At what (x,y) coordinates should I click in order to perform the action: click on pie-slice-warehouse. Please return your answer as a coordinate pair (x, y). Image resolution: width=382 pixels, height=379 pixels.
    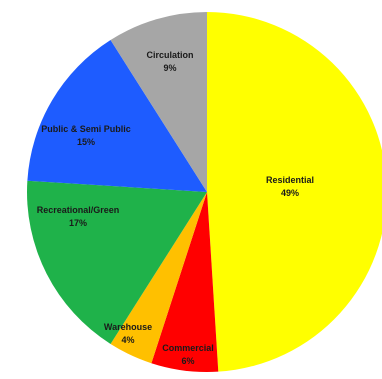
    Looking at the image, I should click on (158, 278).